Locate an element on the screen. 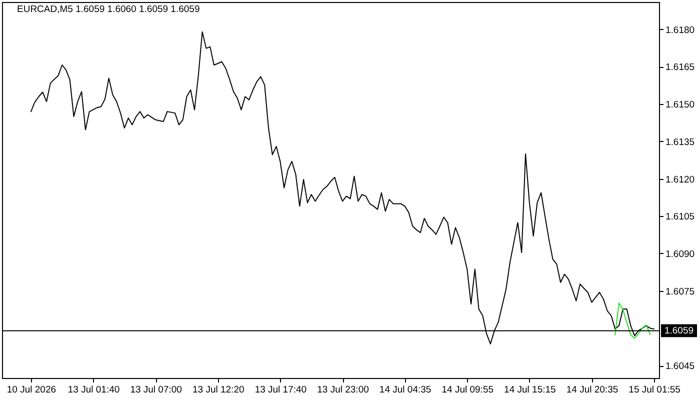 This screenshot has height=400, width=700. x-tick-label: 13 Jul 12:20 is located at coordinates (218, 390).